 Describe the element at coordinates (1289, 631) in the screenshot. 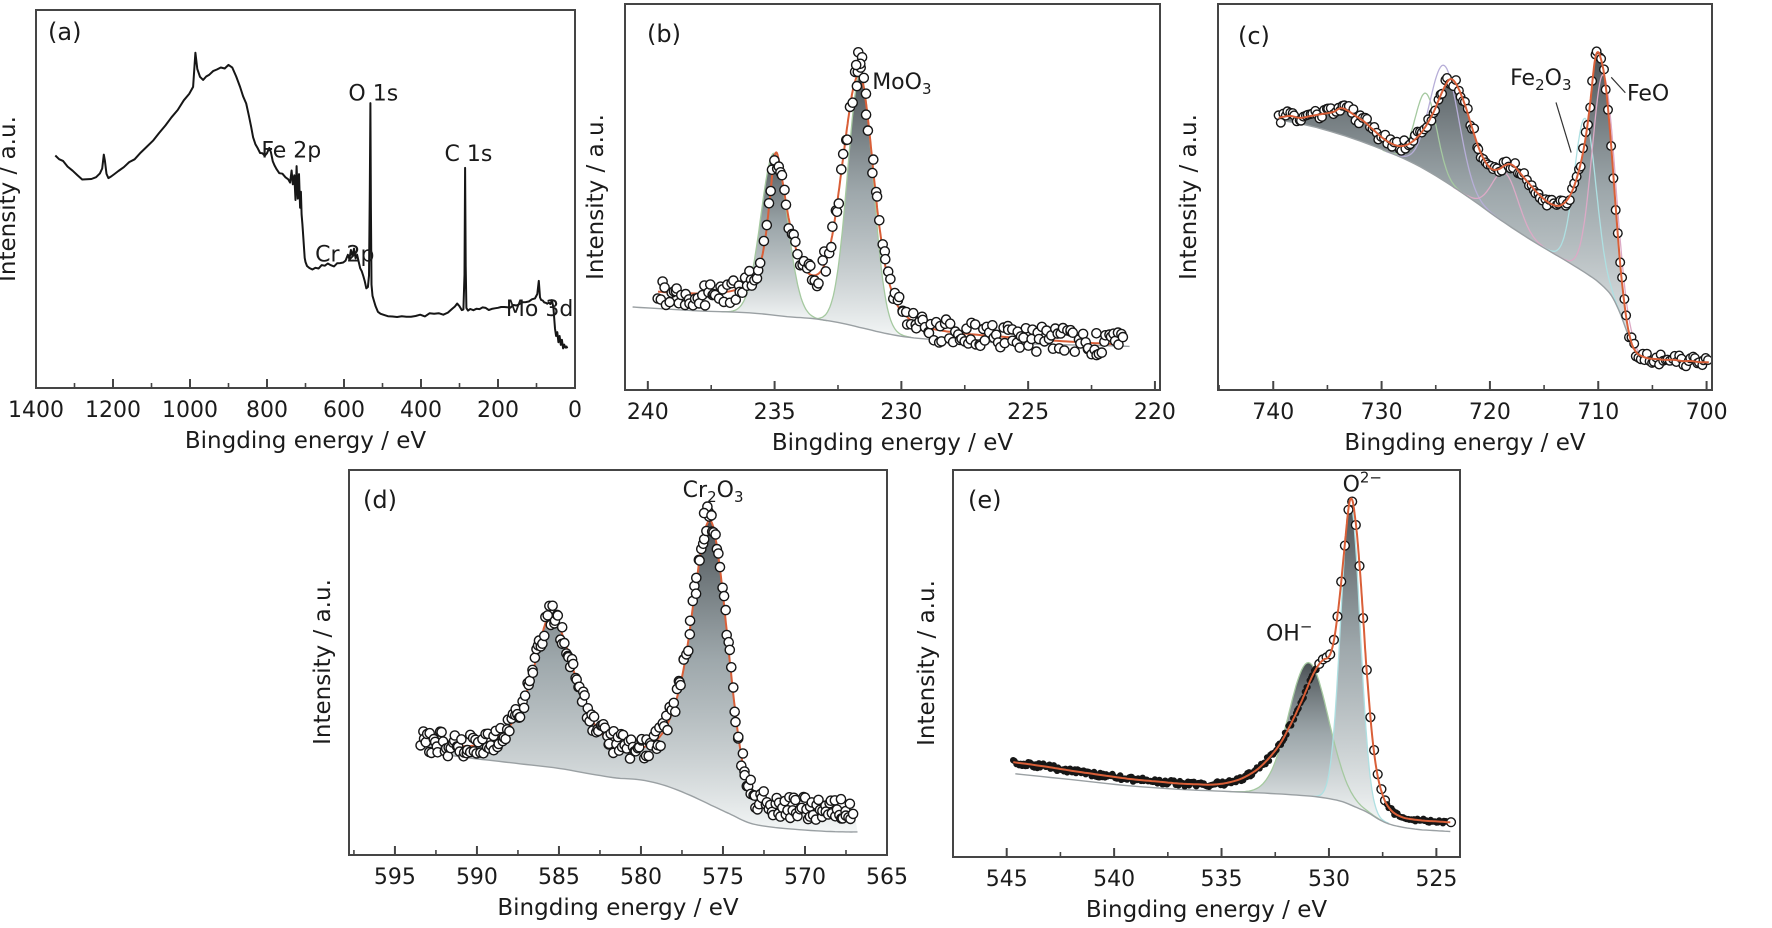

I see `peak-annotation: OH−` at that location.